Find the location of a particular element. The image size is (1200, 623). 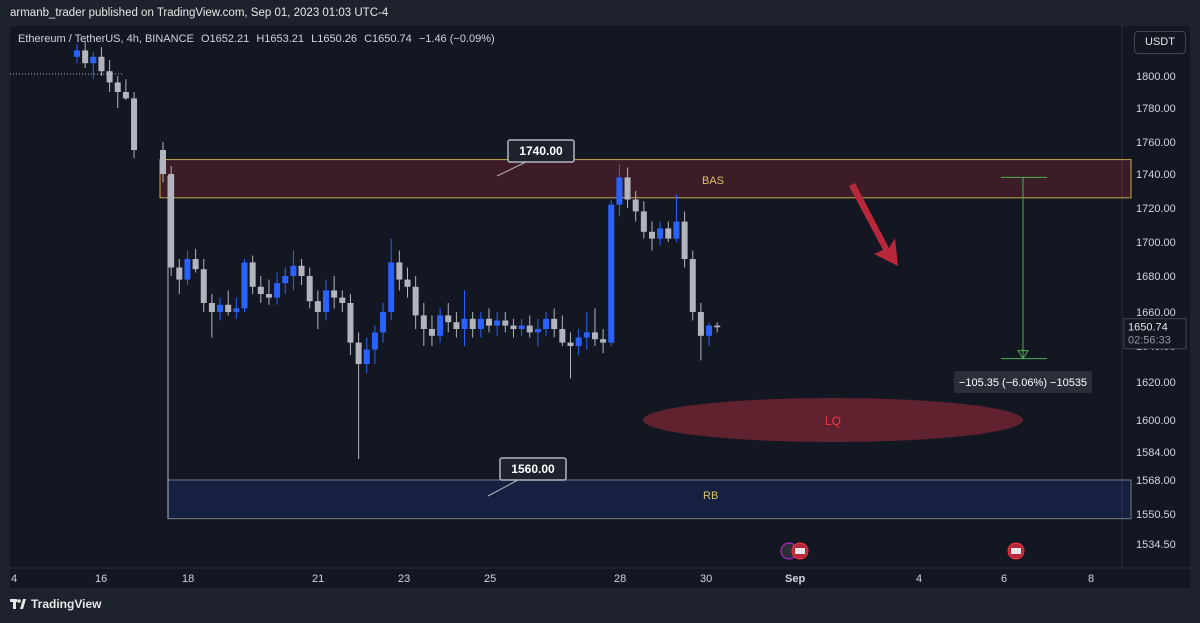

footer-brand: TradingView is located at coordinates (55, 604).